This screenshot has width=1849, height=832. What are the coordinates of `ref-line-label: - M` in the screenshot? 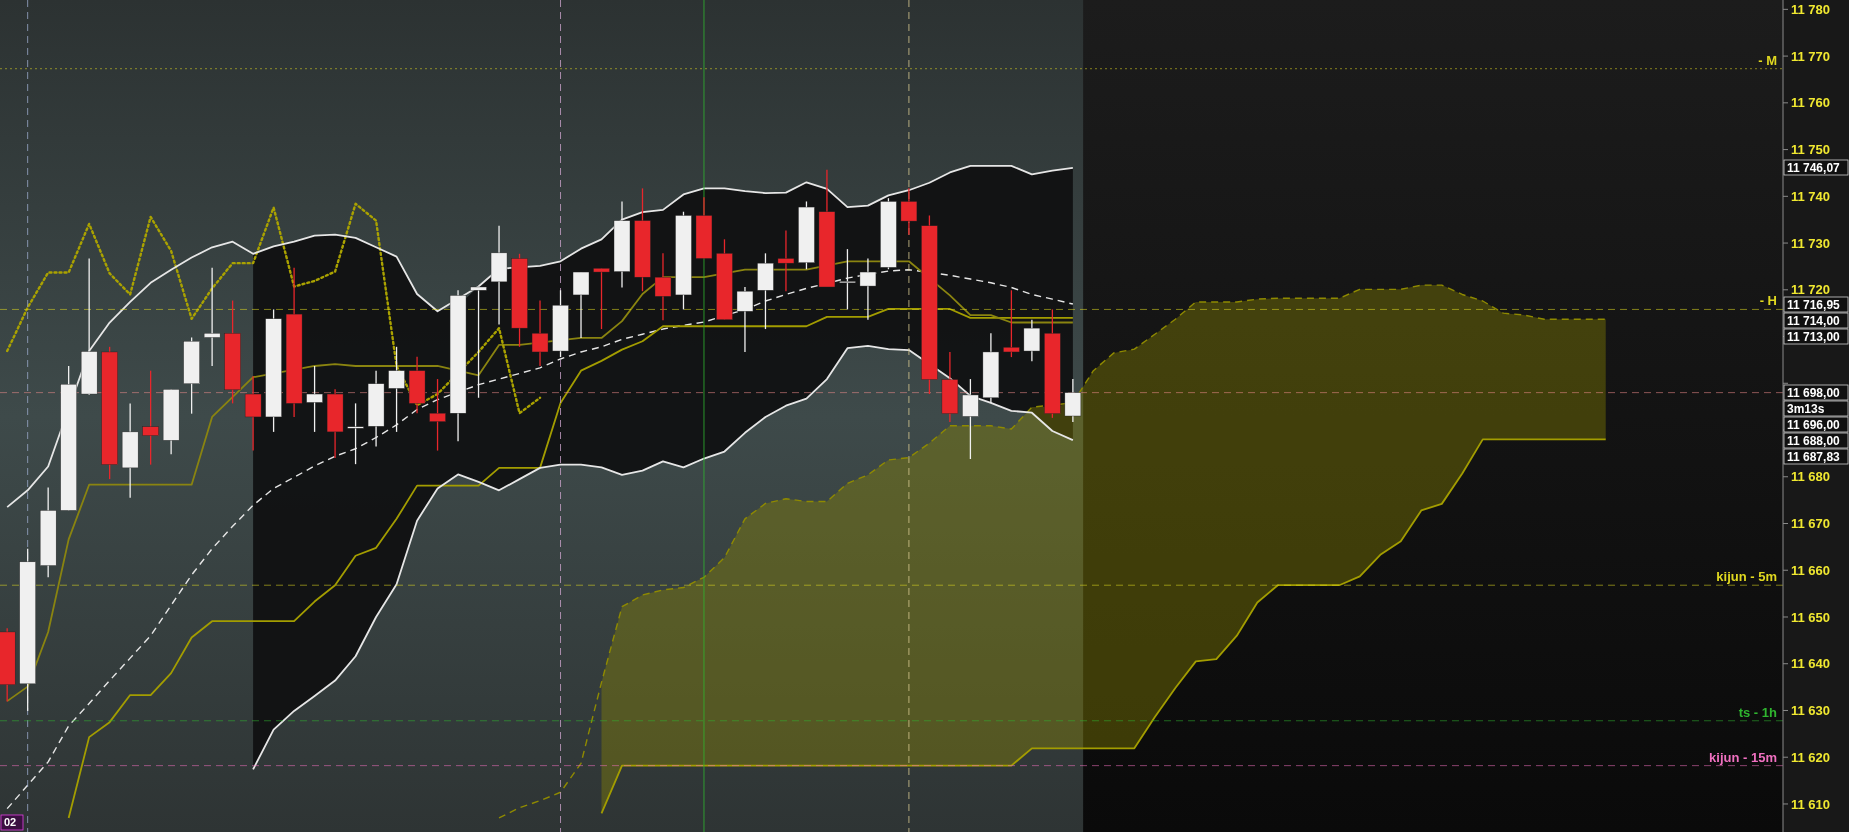 It's located at (1767, 60).